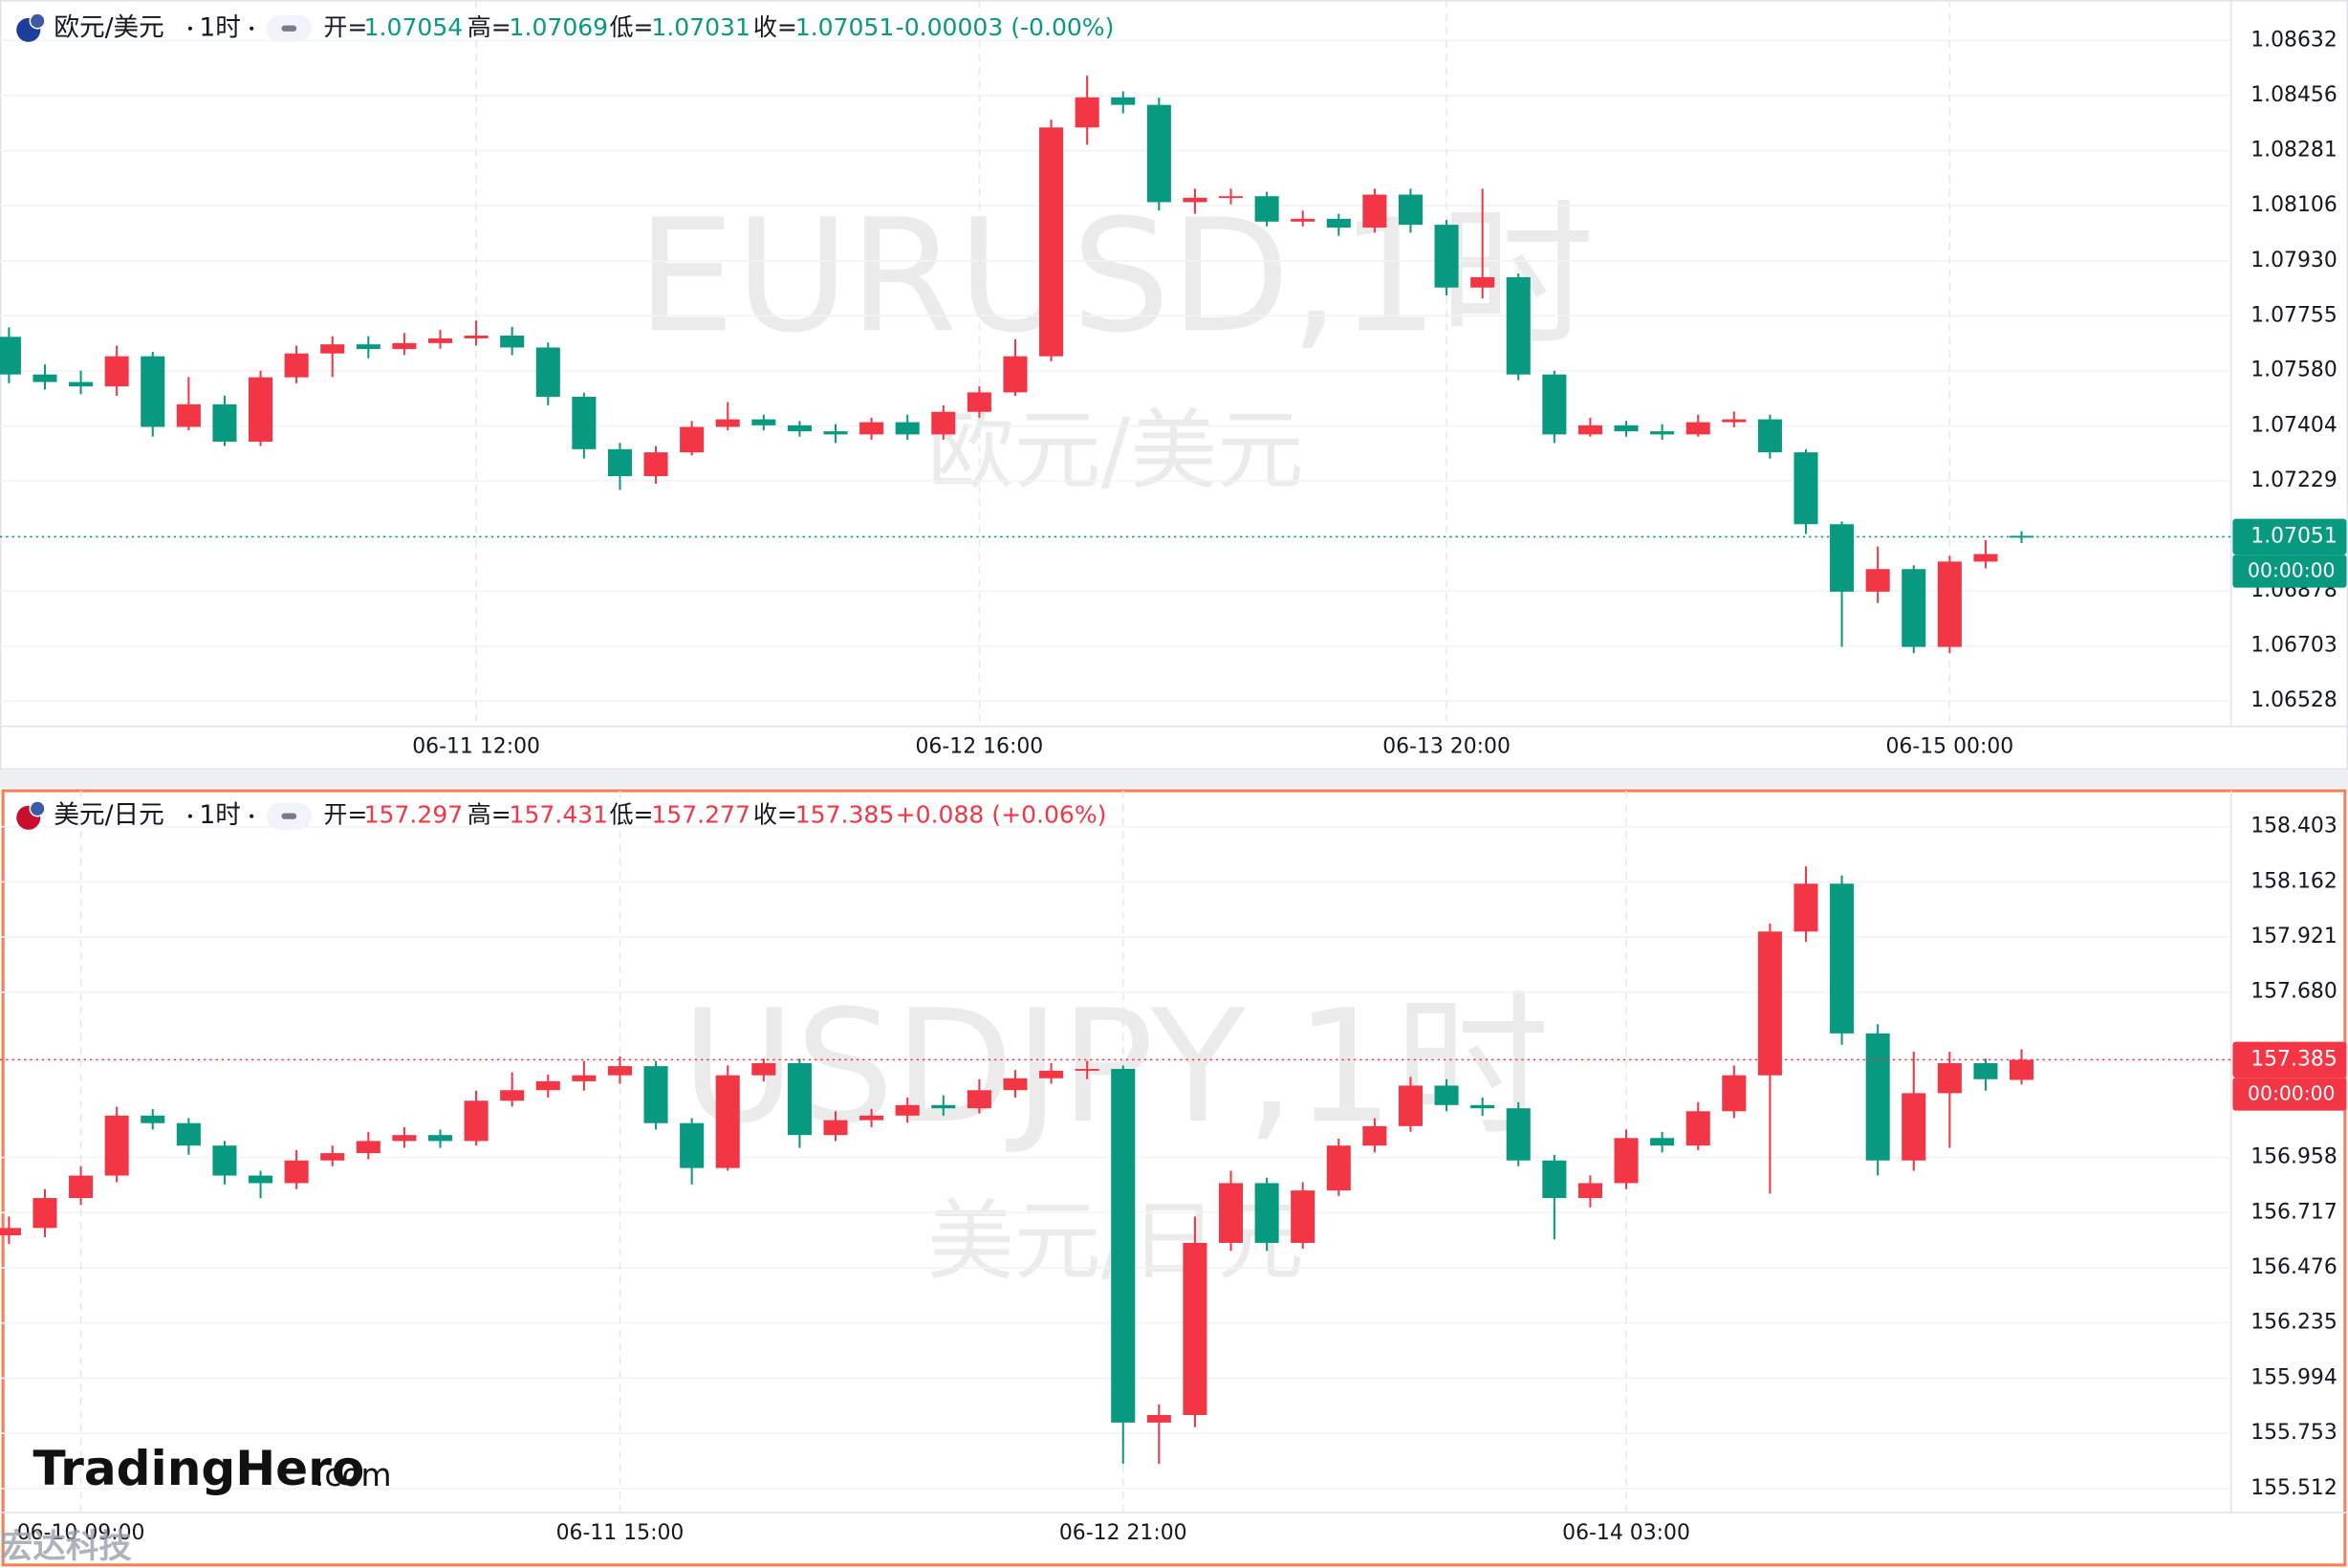  Describe the element at coordinates (775, 27) in the screenshot. I see `ohlc-label: 收=` at that location.